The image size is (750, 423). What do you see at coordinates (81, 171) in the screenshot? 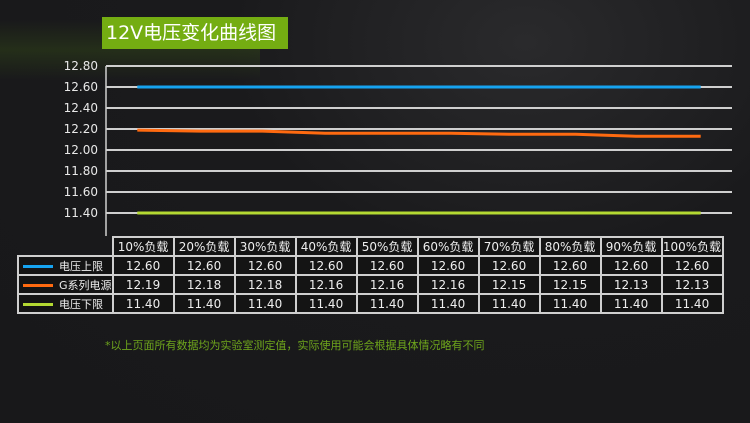
I see `y-tick-label: 11.80` at bounding box center [81, 171].